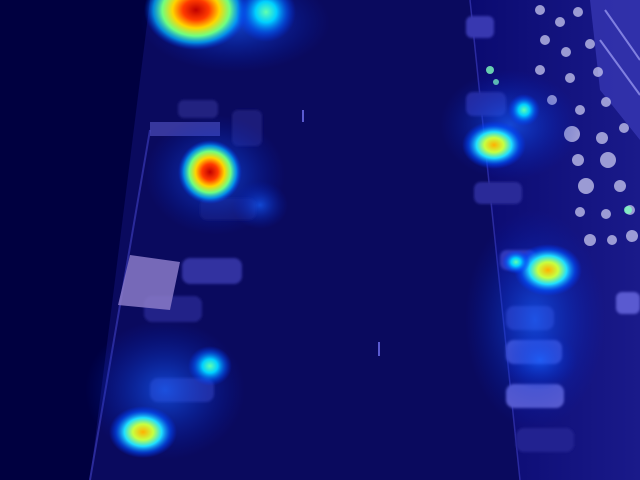 This screenshot has height=480, width=640. I want to click on hotspot-left-street, so click(210, 172).